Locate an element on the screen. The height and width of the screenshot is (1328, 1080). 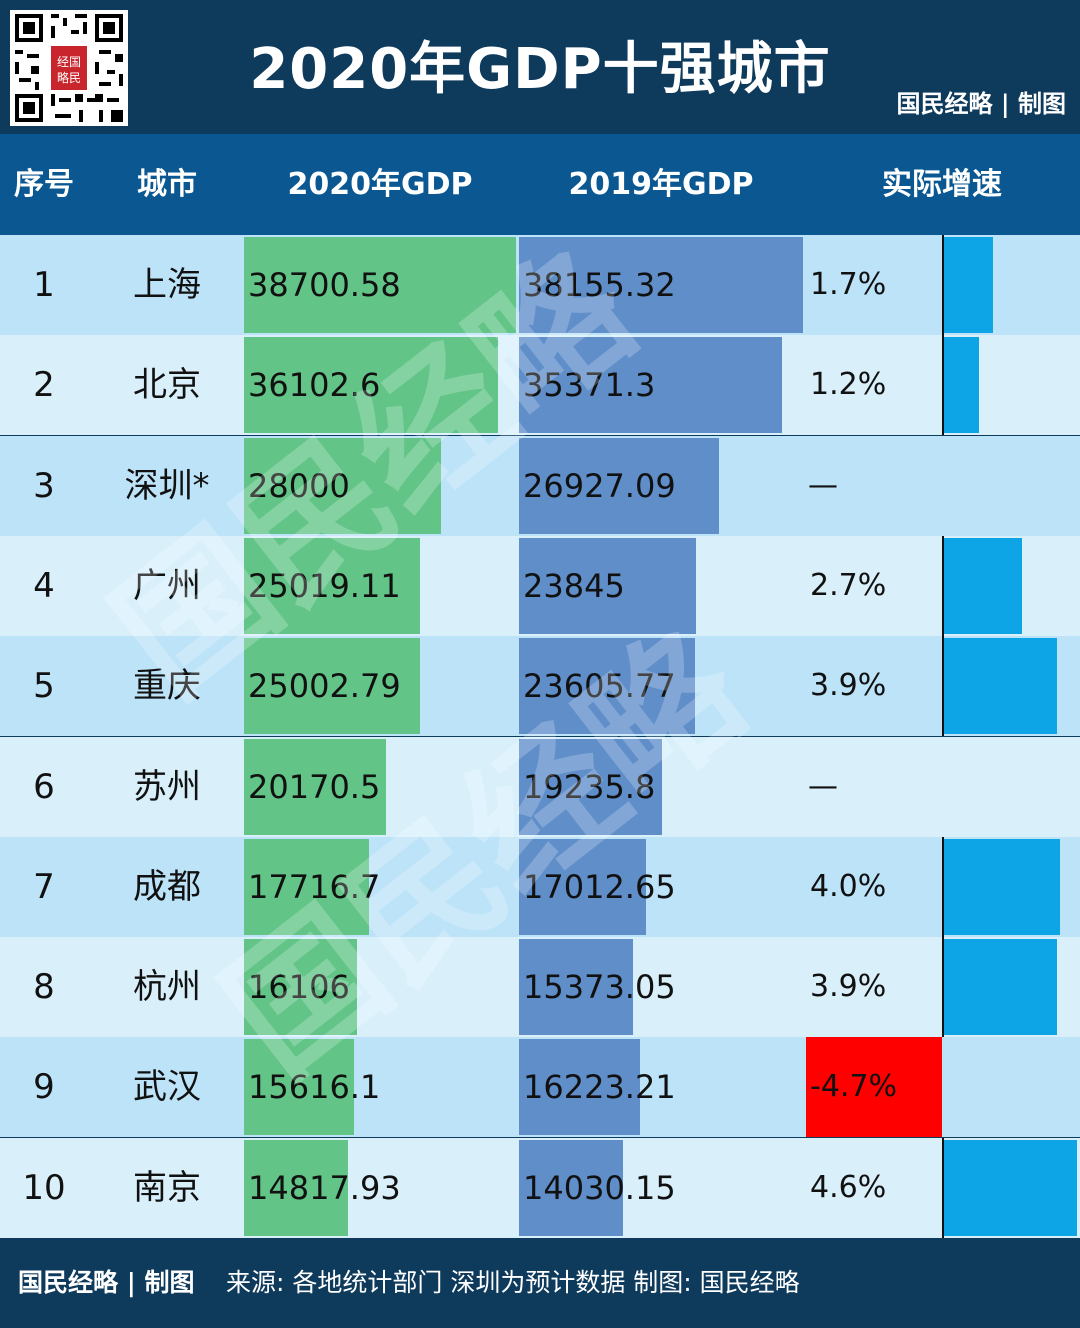
rank-cell: 1 is located at coordinates (44, 285).